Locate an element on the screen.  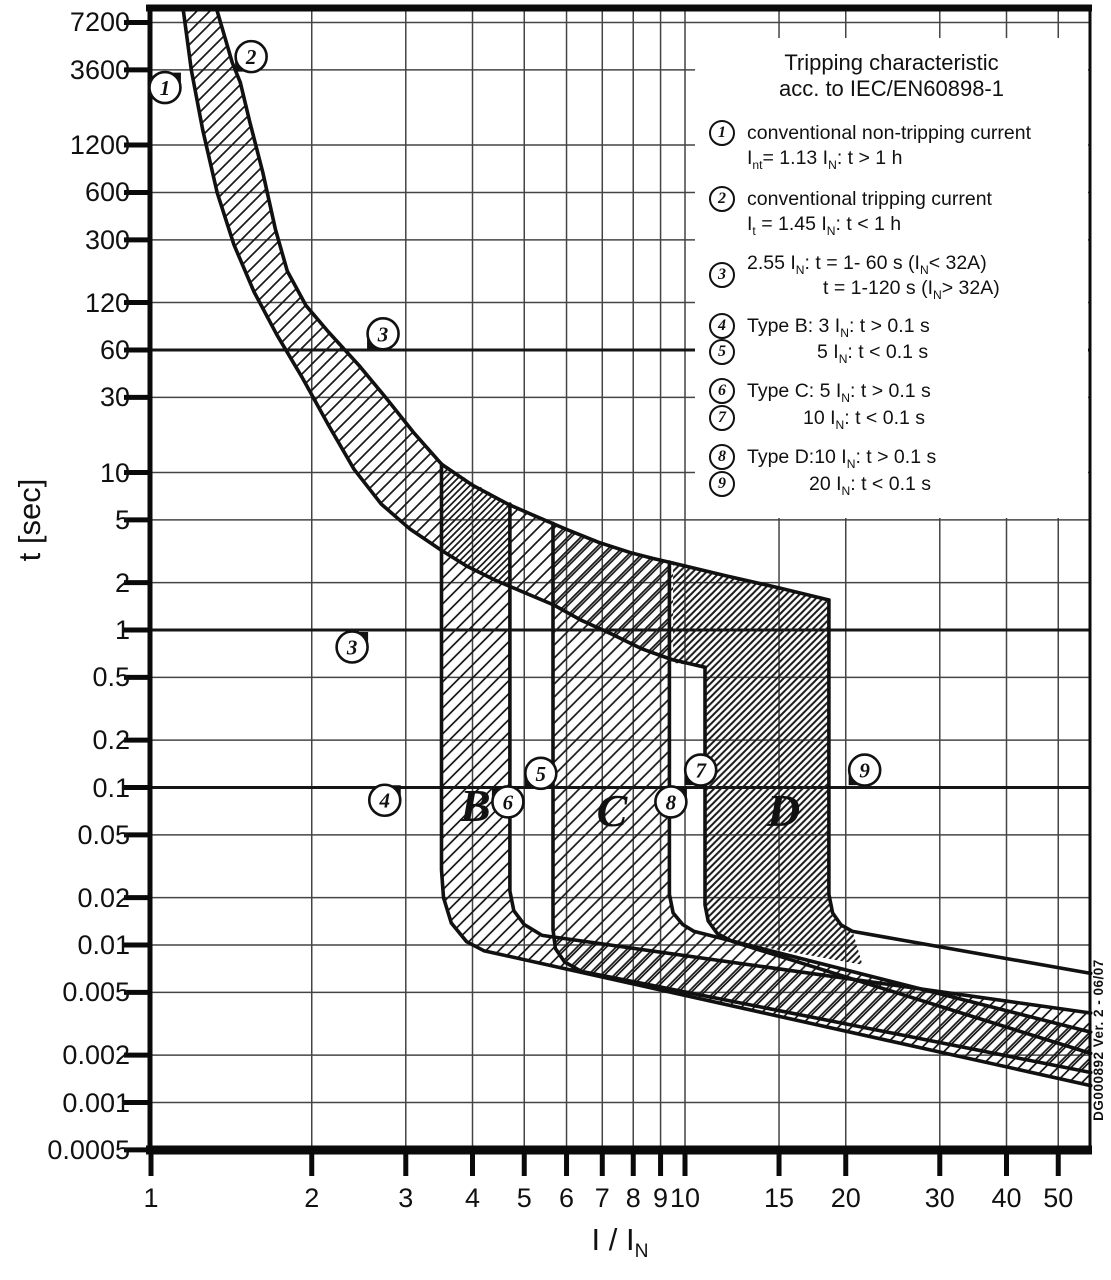
d-step-segment is located at coordinates (688, 663).